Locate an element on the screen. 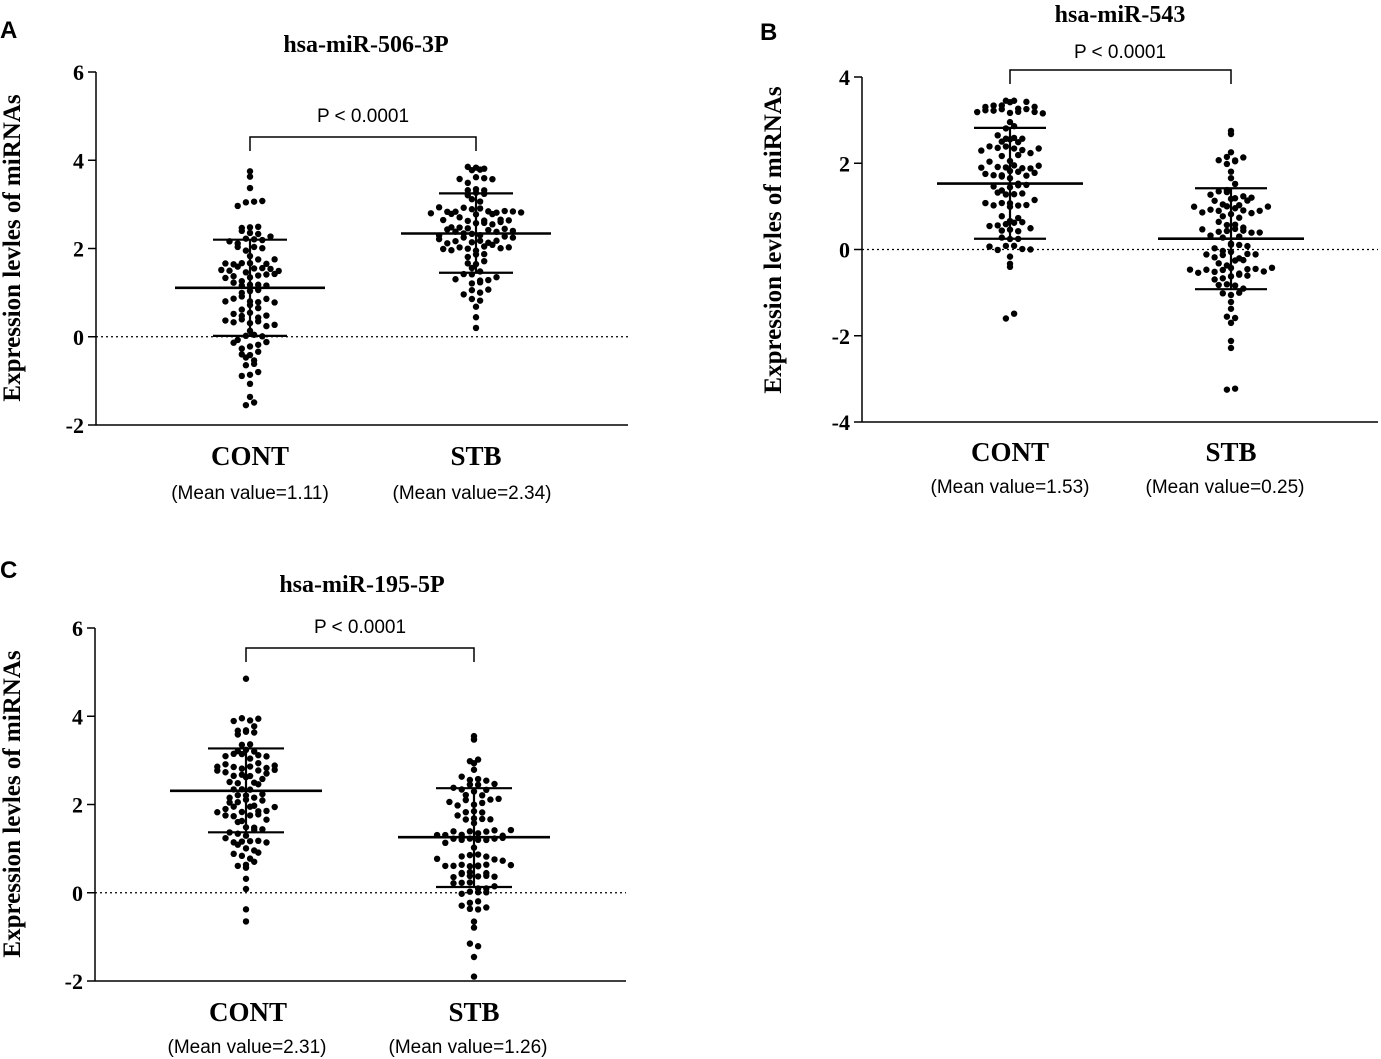 The image size is (1381, 1059). y-tick-label: 4 is located at coordinates (78, 160).